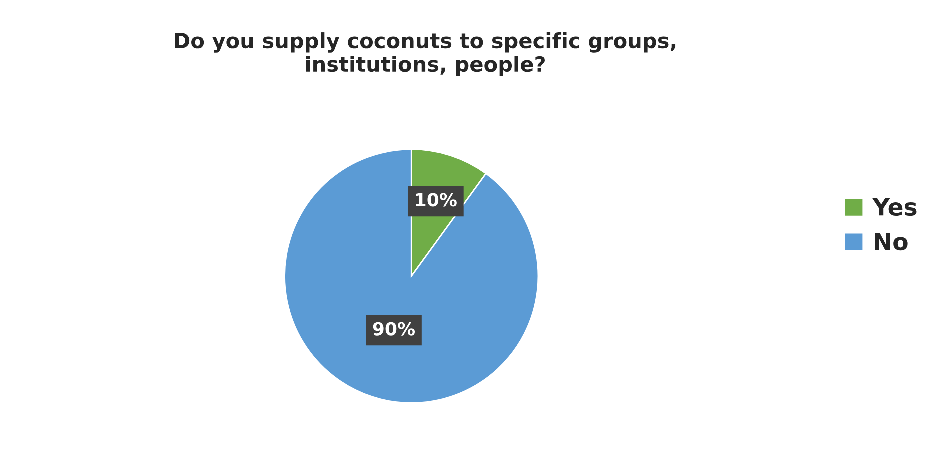 The height and width of the screenshot is (453, 925). Describe the element at coordinates (436, 200) in the screenshot. I see `data-label: 10%` at that location.